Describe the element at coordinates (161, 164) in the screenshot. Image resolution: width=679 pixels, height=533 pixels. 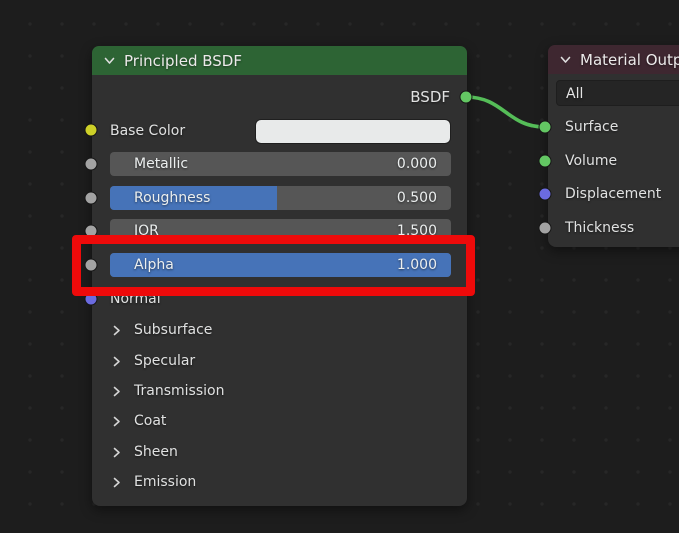
I see `slider-label: Metallic` at that location.